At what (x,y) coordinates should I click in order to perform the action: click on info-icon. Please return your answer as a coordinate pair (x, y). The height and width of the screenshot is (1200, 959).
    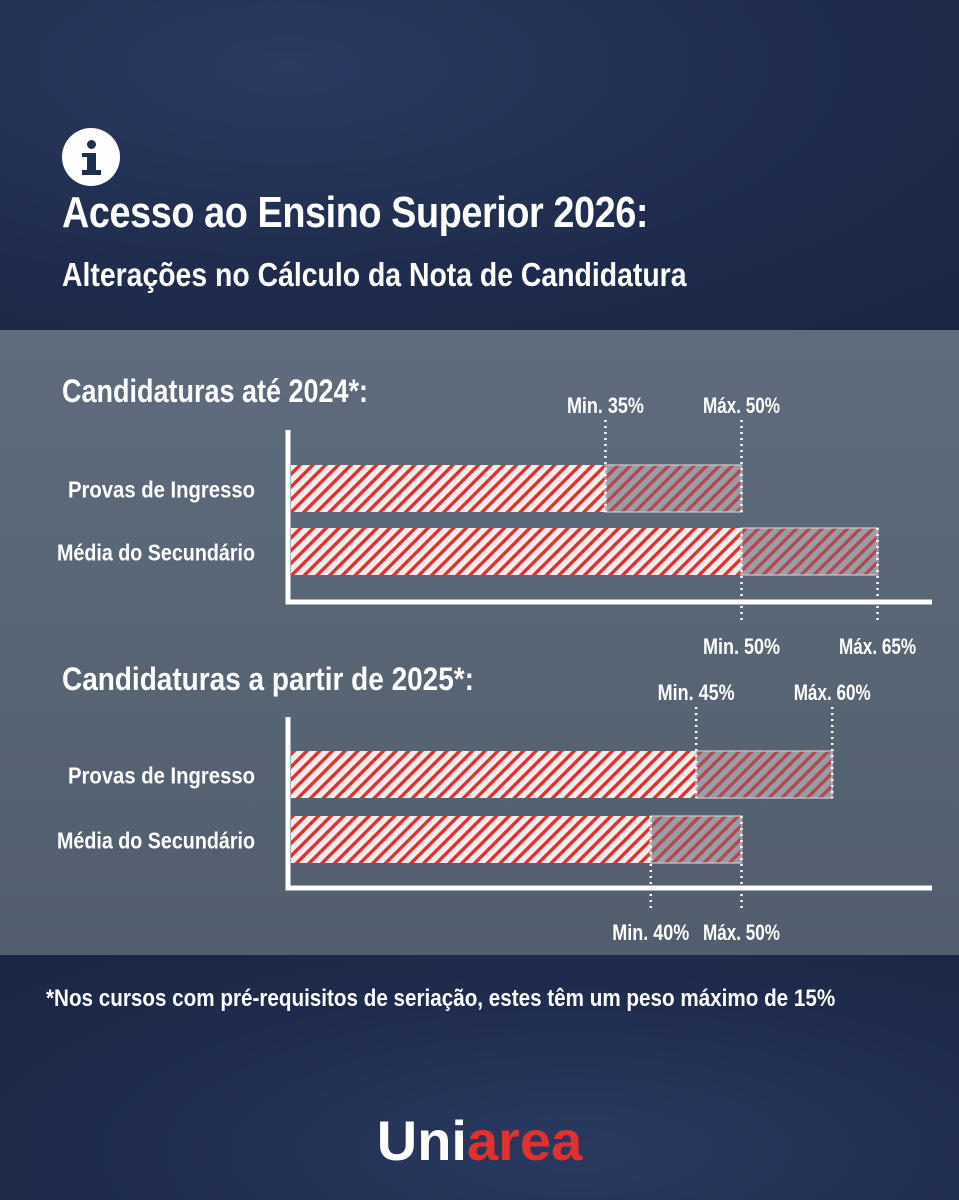
    Looking at the image, I should click on (91, 157).